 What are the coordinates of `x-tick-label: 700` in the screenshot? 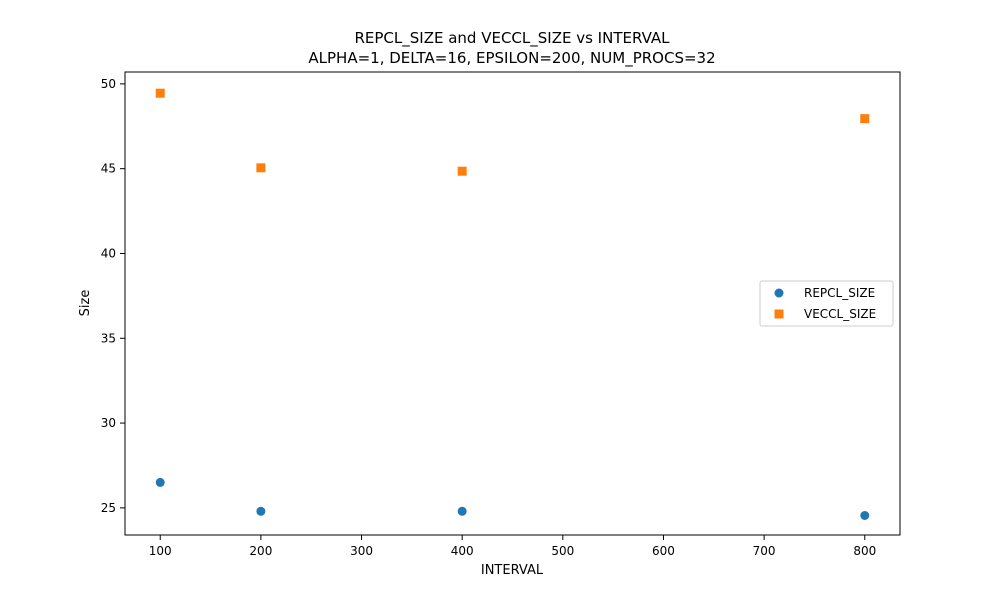 It's located at (764, 551).